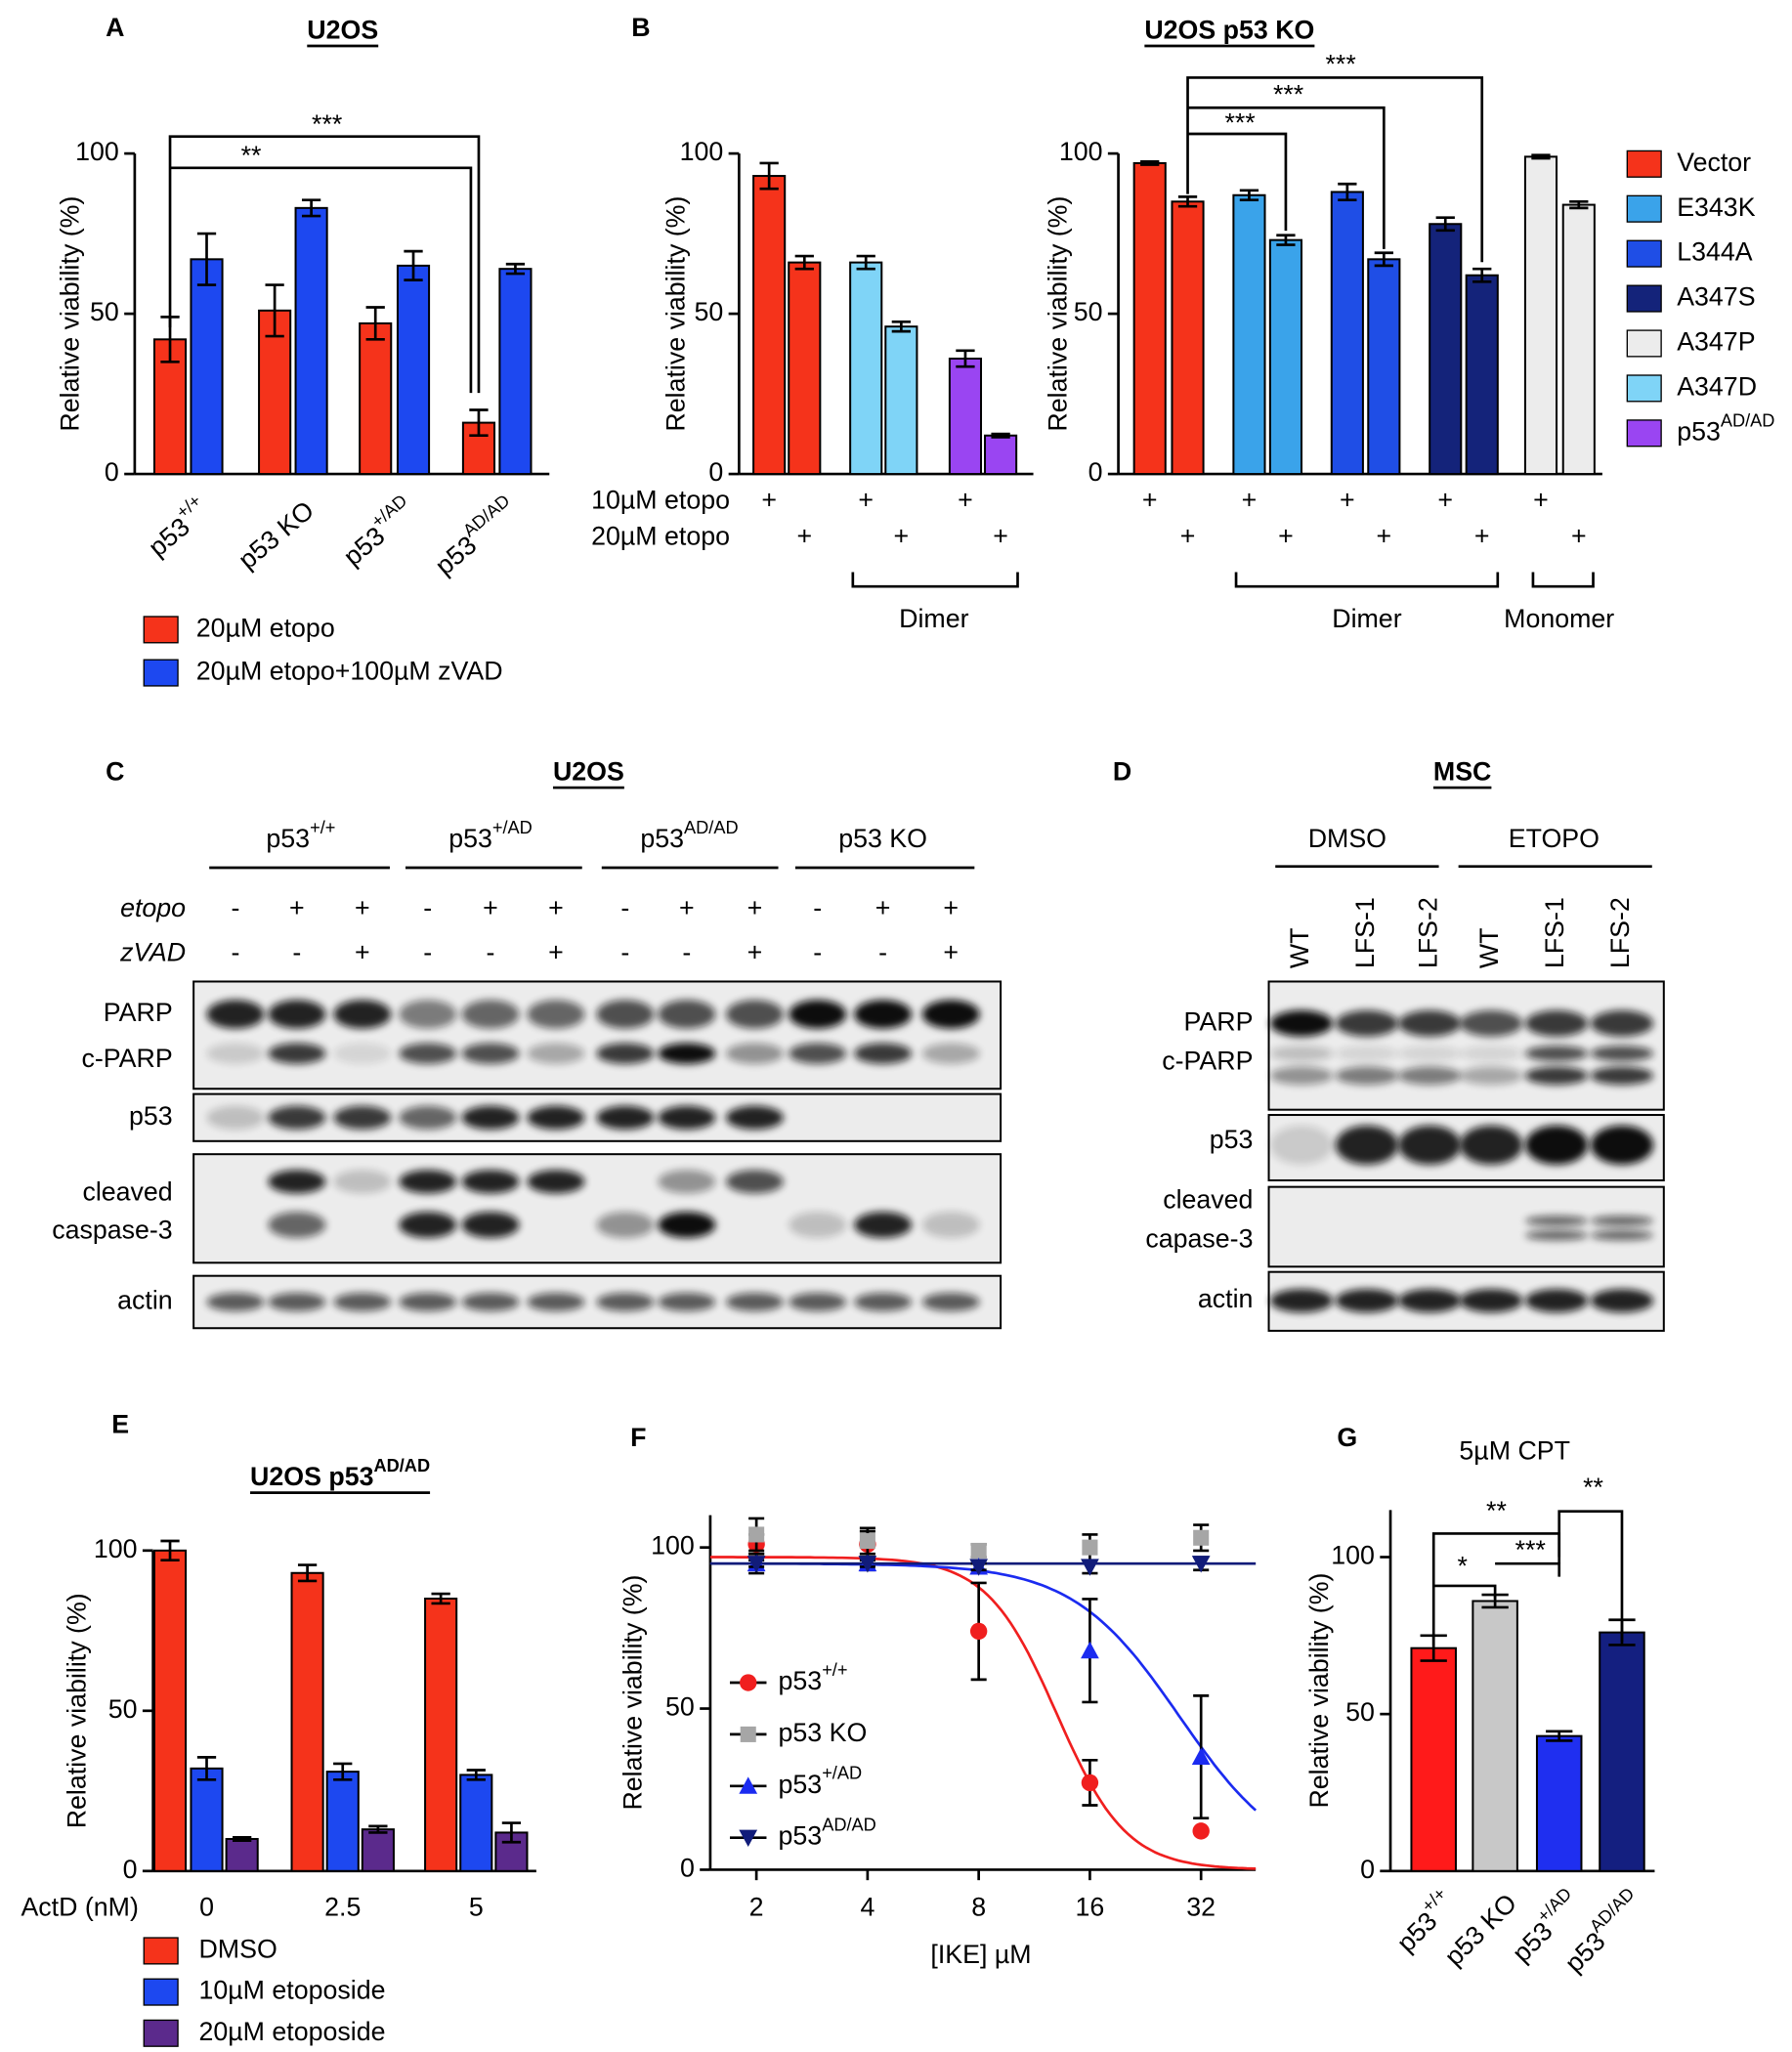  I want to click on legend-label: 20µM etopo+100µM zVAD, so click(349, 671).